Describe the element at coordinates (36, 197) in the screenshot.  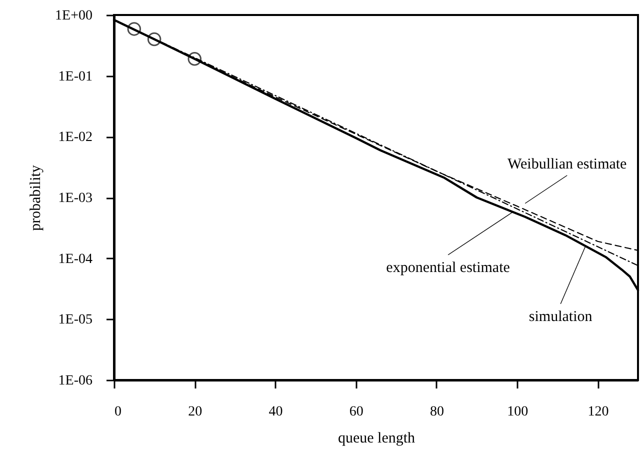
I see `y-axis-title: probability` at that location.